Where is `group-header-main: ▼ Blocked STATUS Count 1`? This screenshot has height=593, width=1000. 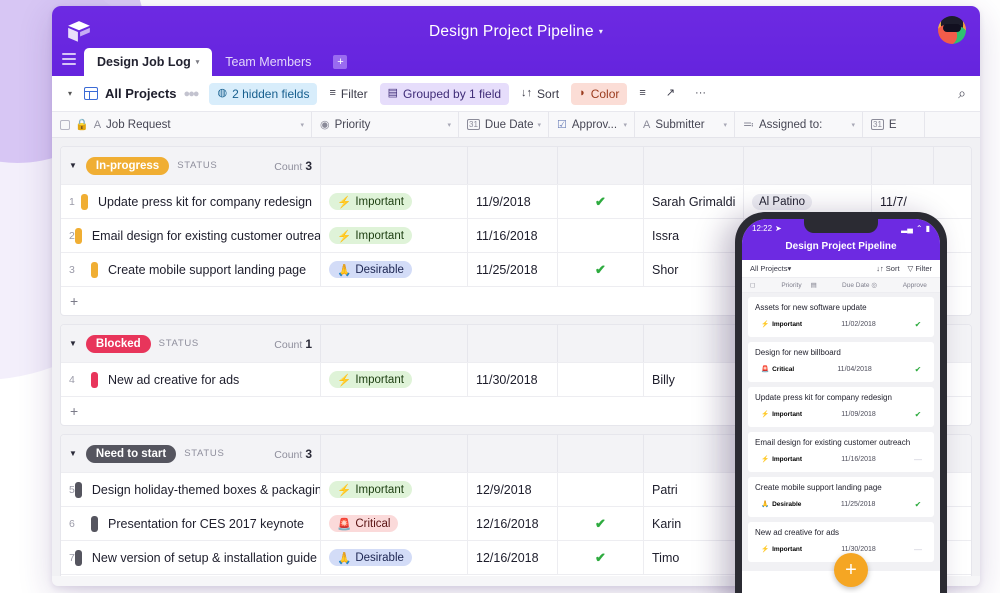
group-header-main: ▼ Blocked STATUS Count 1 is located at coordinates (191, 343).